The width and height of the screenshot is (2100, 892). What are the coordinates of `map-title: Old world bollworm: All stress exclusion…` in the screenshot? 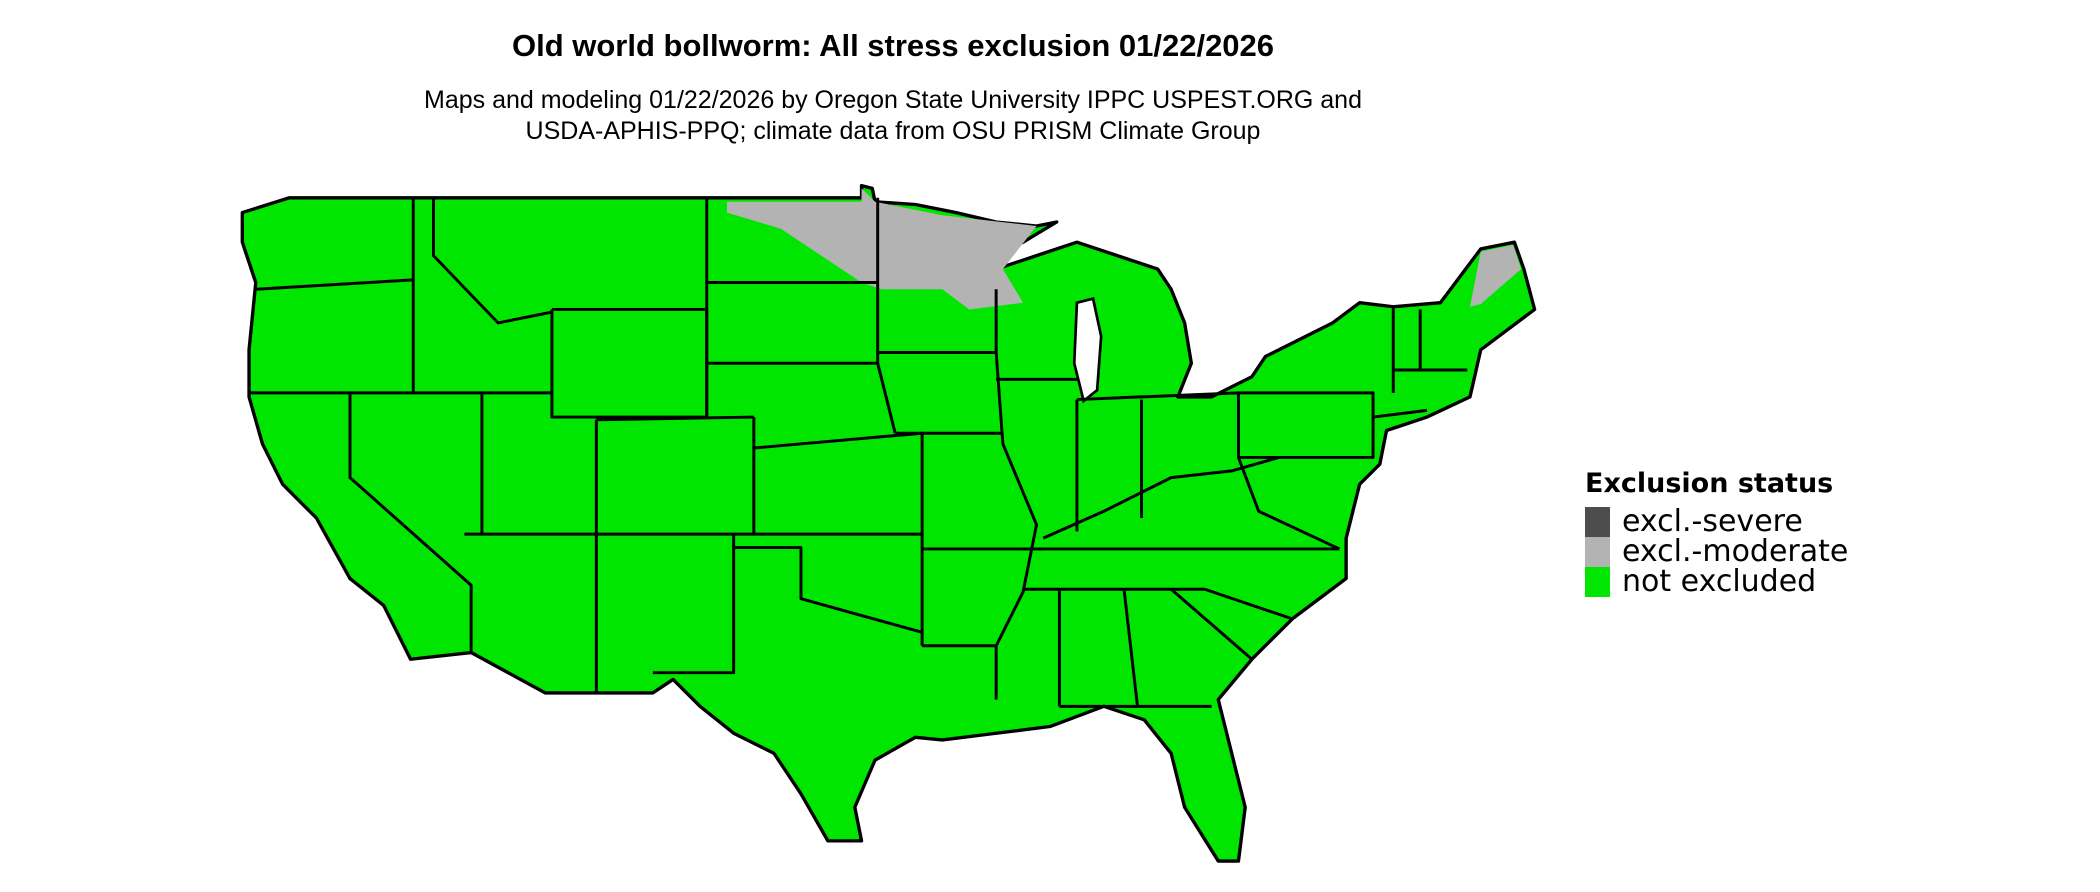 It's located at (893, 45).